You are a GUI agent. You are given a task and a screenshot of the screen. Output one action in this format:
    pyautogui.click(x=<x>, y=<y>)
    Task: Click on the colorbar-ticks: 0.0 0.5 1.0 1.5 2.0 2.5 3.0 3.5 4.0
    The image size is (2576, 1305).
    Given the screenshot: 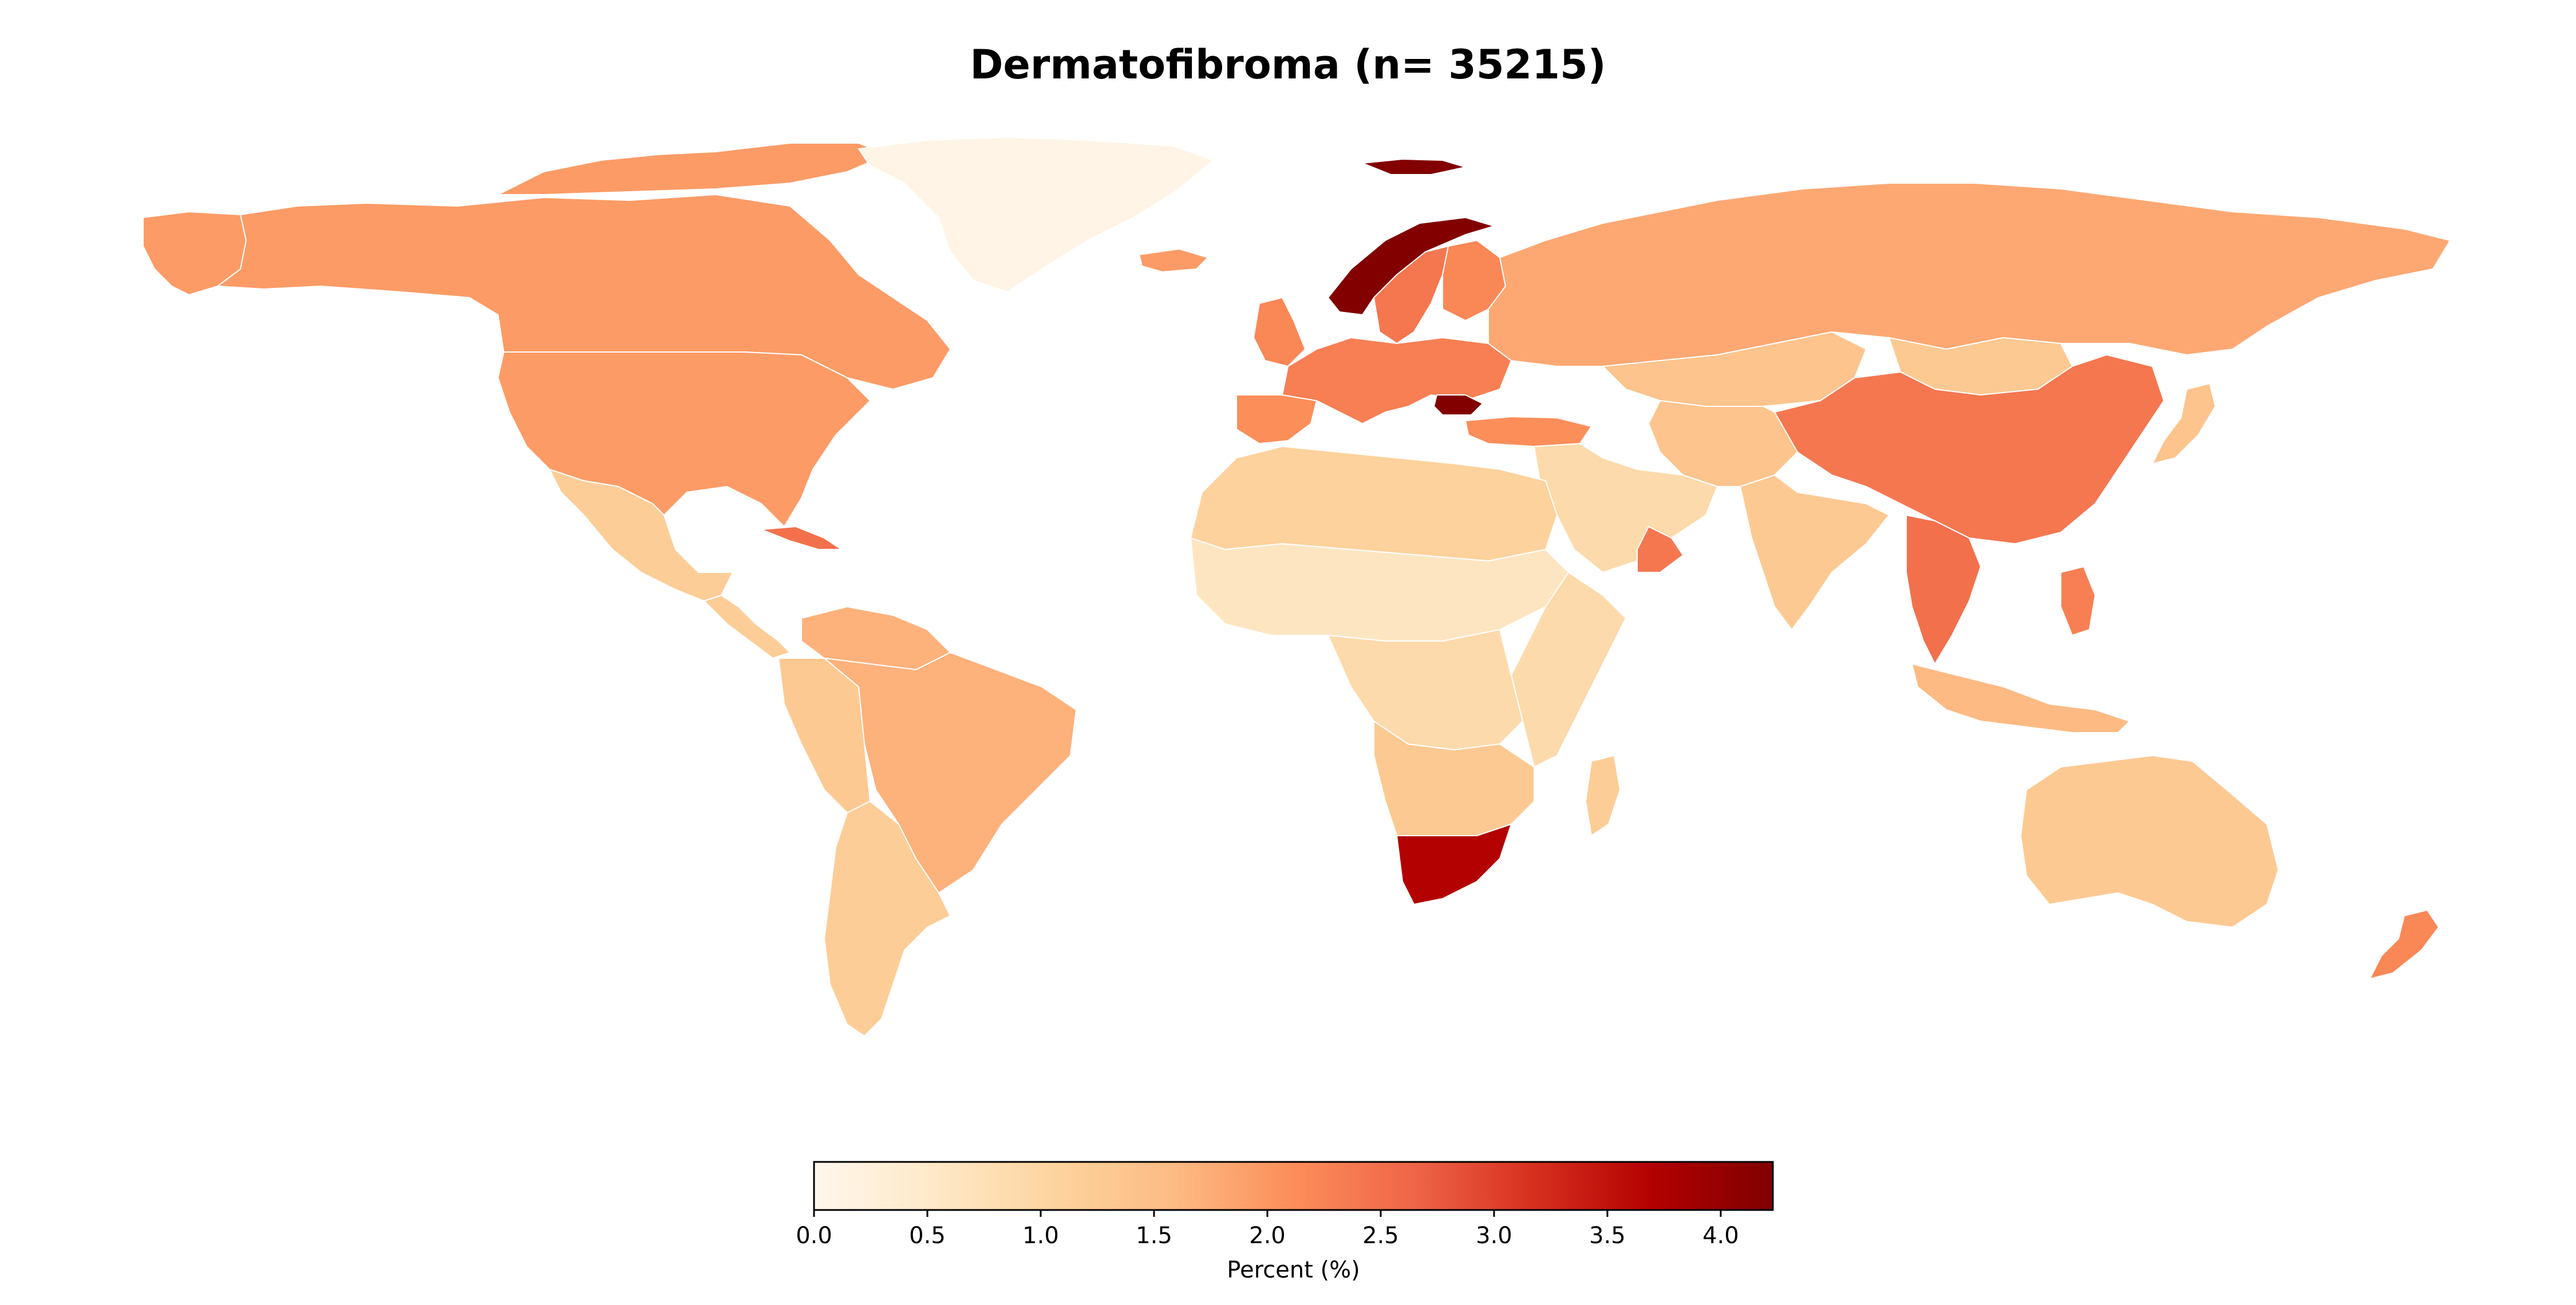 What is the action you would take?
    pyautogui.click(x=1267, y=1229)
    